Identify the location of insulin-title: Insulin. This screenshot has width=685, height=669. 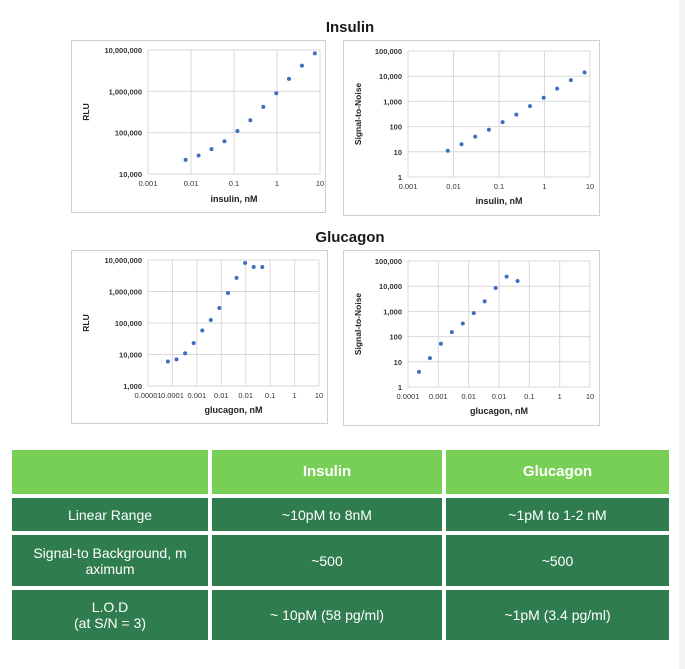
(350, 27).